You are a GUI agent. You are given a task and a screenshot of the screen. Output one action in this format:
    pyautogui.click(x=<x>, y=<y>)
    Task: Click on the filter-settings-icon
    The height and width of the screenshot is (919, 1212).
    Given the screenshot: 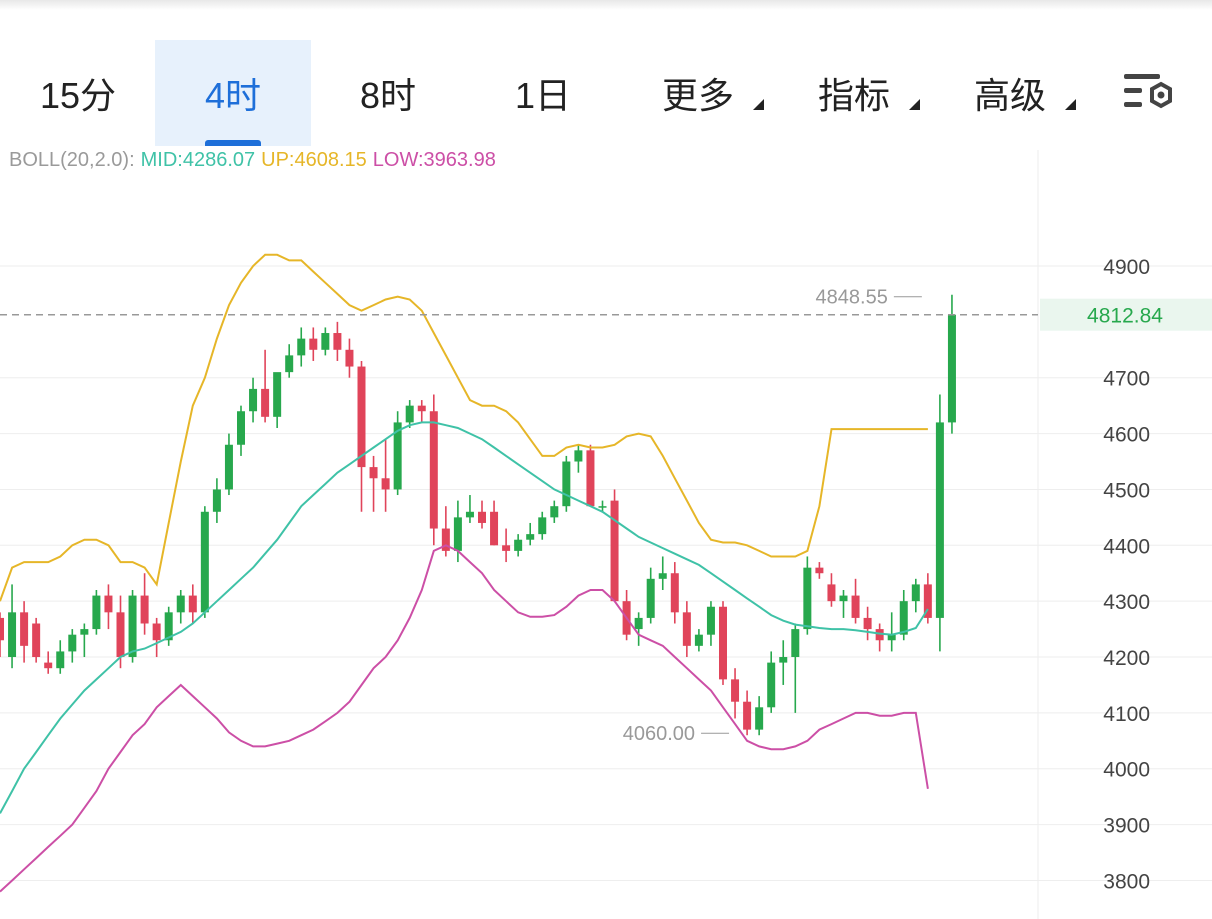 What is the action you would take?
    pyautogui.click(x=1150, y=95)
    